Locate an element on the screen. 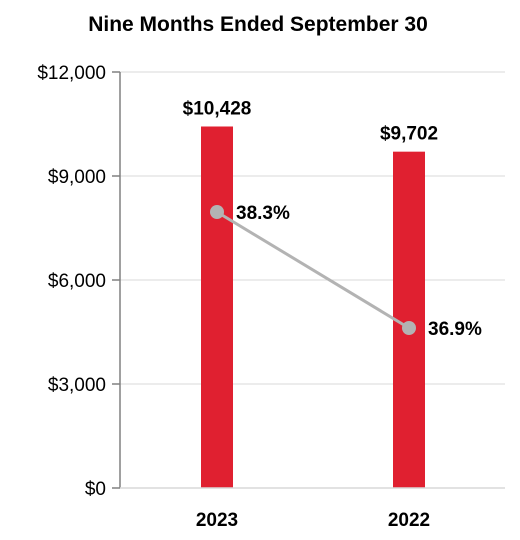 Image resolution: width=520 pixels, height=540 pixels. bar-2023 is located at coordinates (217, 307).